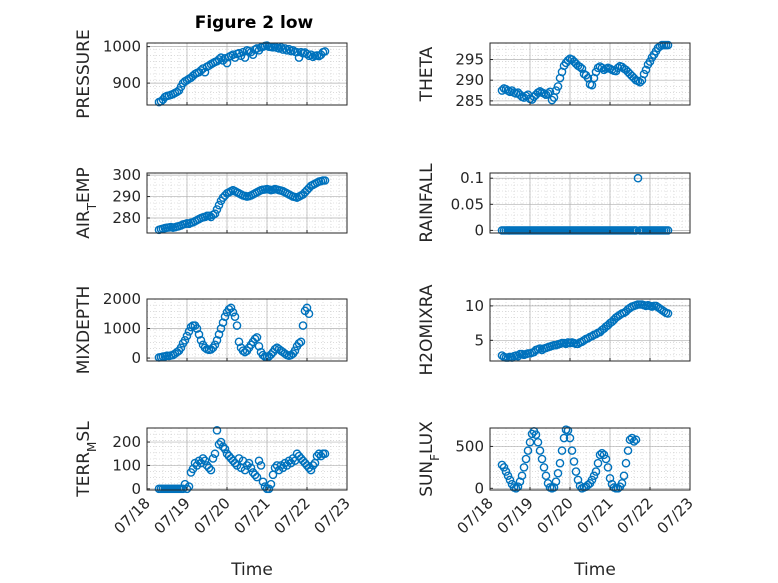 Image resolution: width=778 pixels, height=583 pixels. Describe the element at coordinates (126, 218) in the screenshot. I see `y-tick-label: 280` at that location.